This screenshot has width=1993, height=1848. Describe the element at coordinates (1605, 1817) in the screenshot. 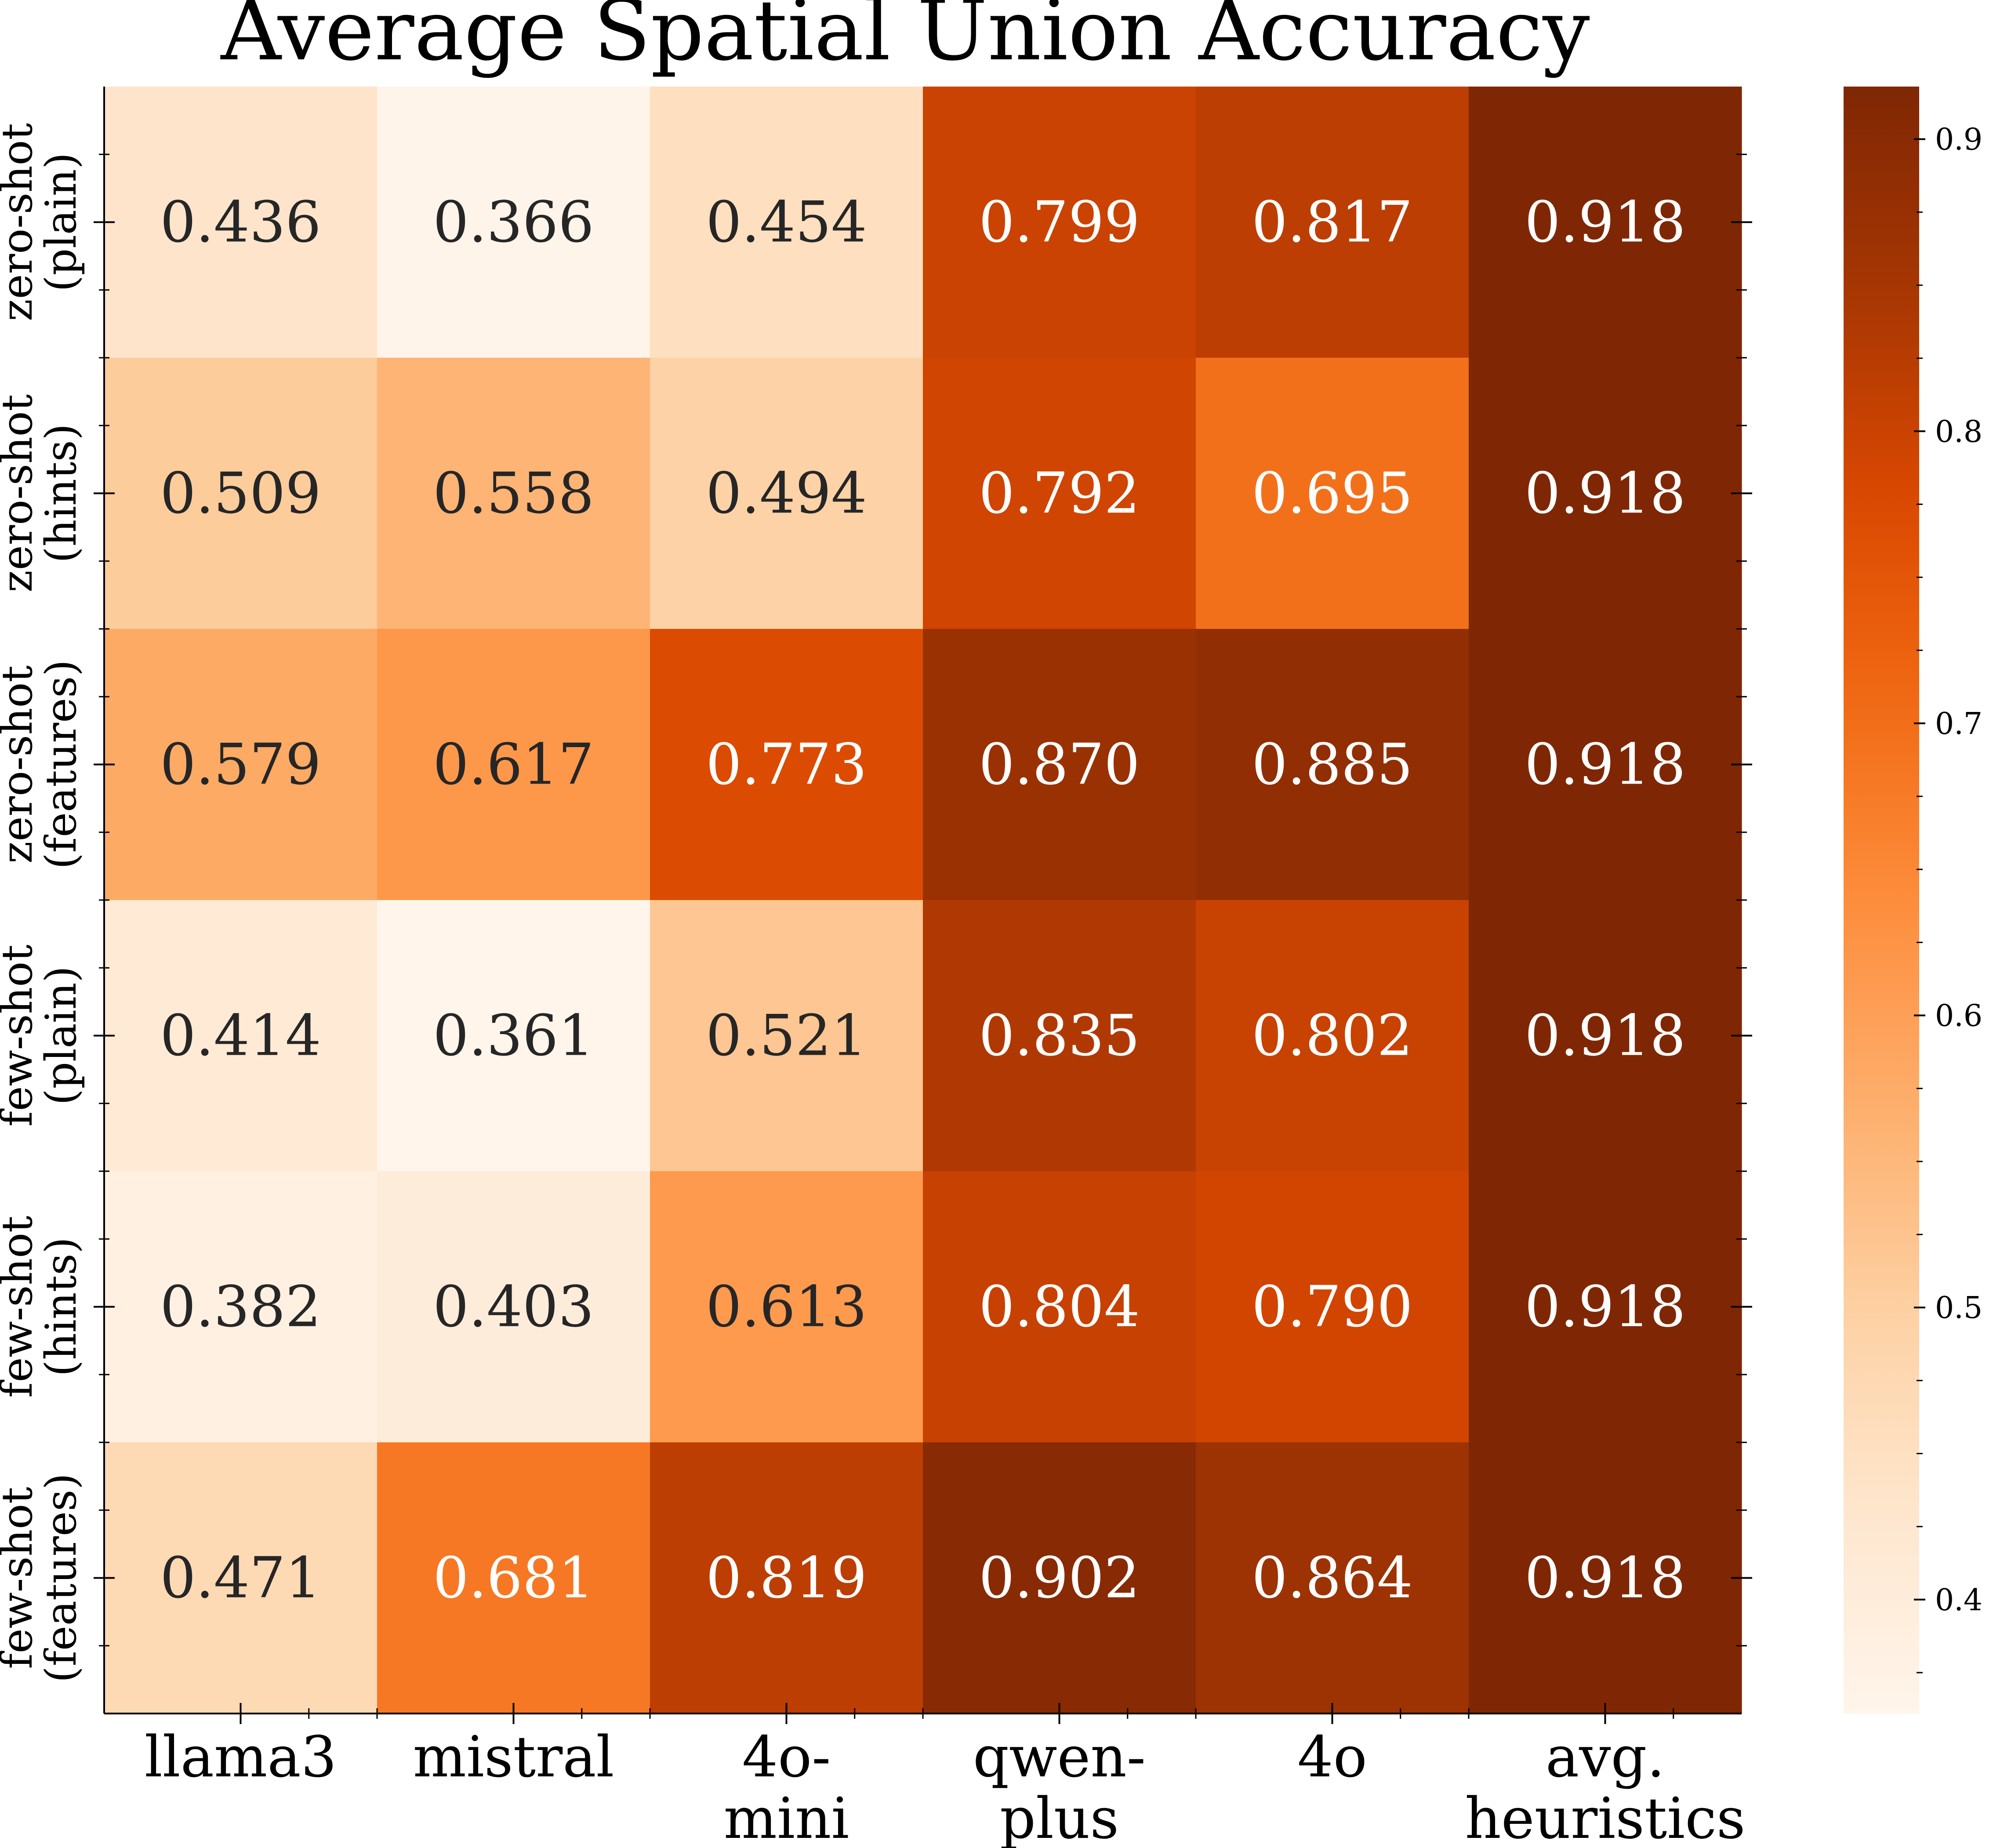

I see `x-tick-label: heuristics` at that location.